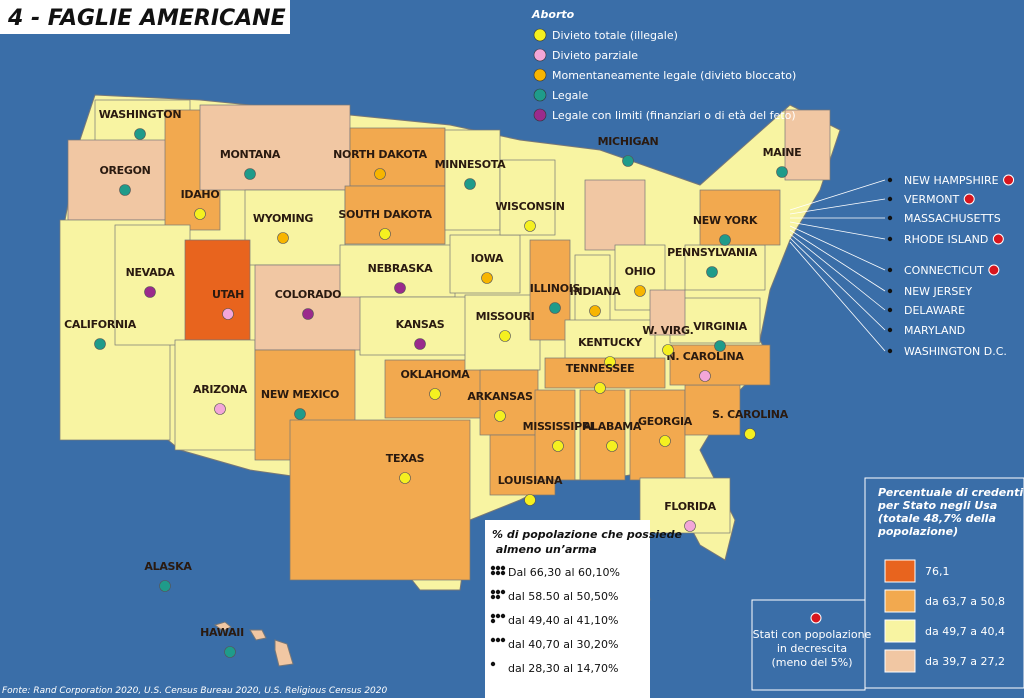  I want to click on believers-title-line: (totale 48,7% della, so click(937, 518).